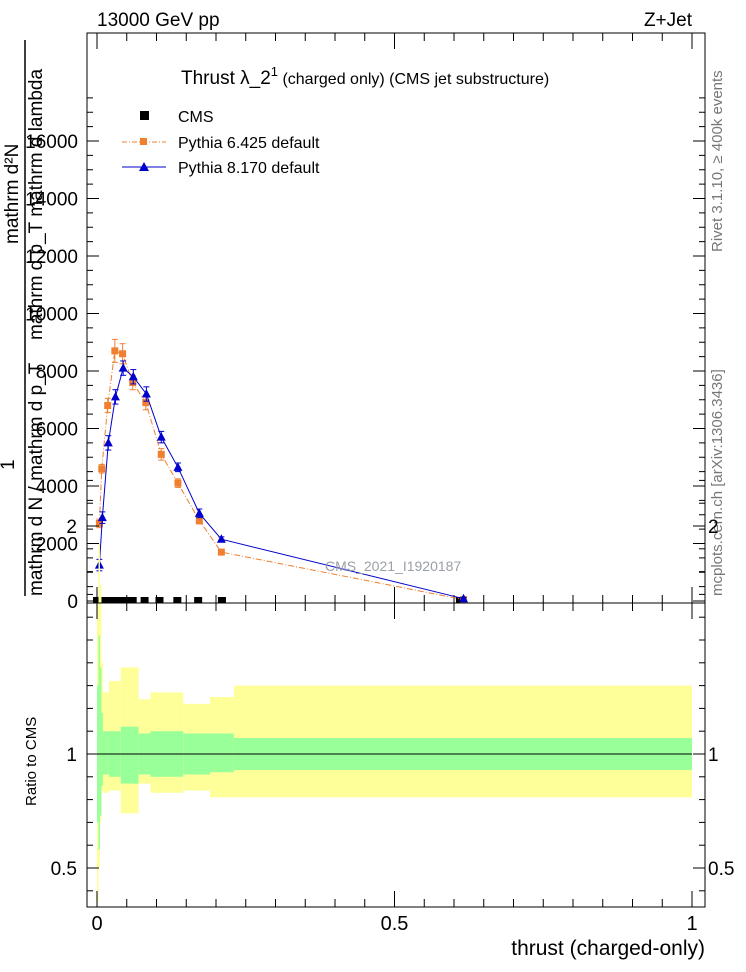 The width and height of the screenshot is (746, 972). What do you see at coordinates (393, 566) in the screenshot?
I see `analysis-watermark: CMS_2021_I1920187` at bounding box center [393, 566].